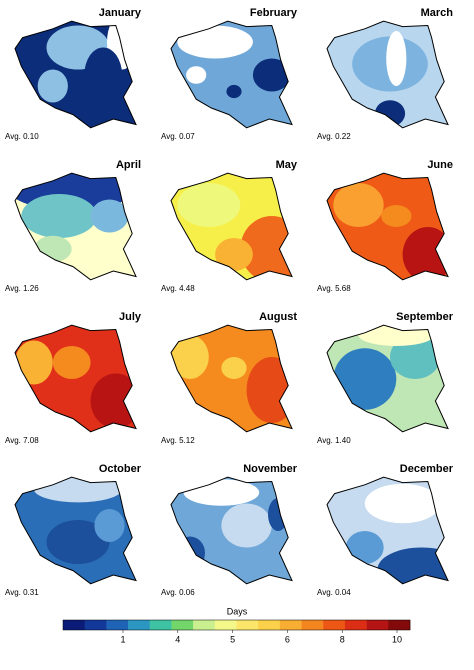 This screenshot has width=474, height=670. Describe the element at coordinates (120, 13) in the screenshot. I see `panel-title: January` at that location.